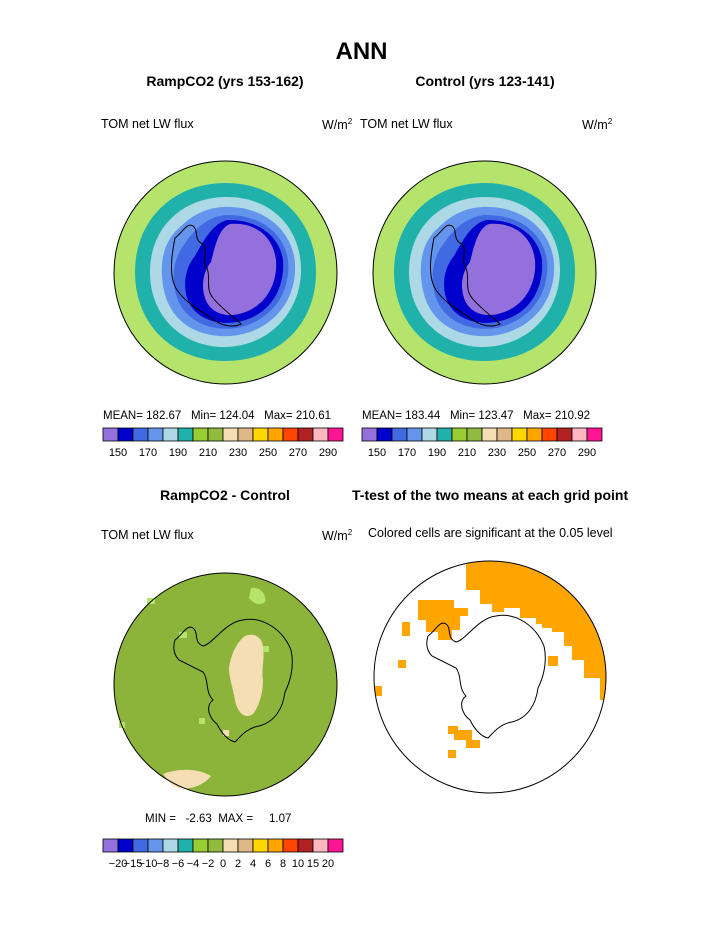  Describe the element at coordinates (482, 443) in the screenshot. I see `colorbar-control: 150 170 190 210 230 250 270 290` at that location.